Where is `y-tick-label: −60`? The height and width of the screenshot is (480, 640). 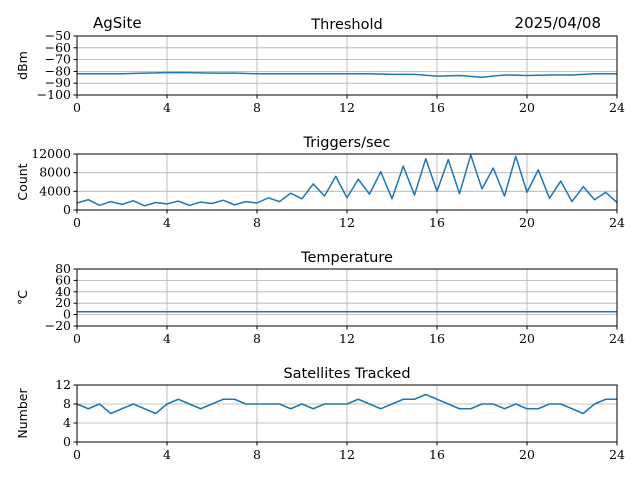
y-tick-label: −60 is located at coordinates (58, 47).